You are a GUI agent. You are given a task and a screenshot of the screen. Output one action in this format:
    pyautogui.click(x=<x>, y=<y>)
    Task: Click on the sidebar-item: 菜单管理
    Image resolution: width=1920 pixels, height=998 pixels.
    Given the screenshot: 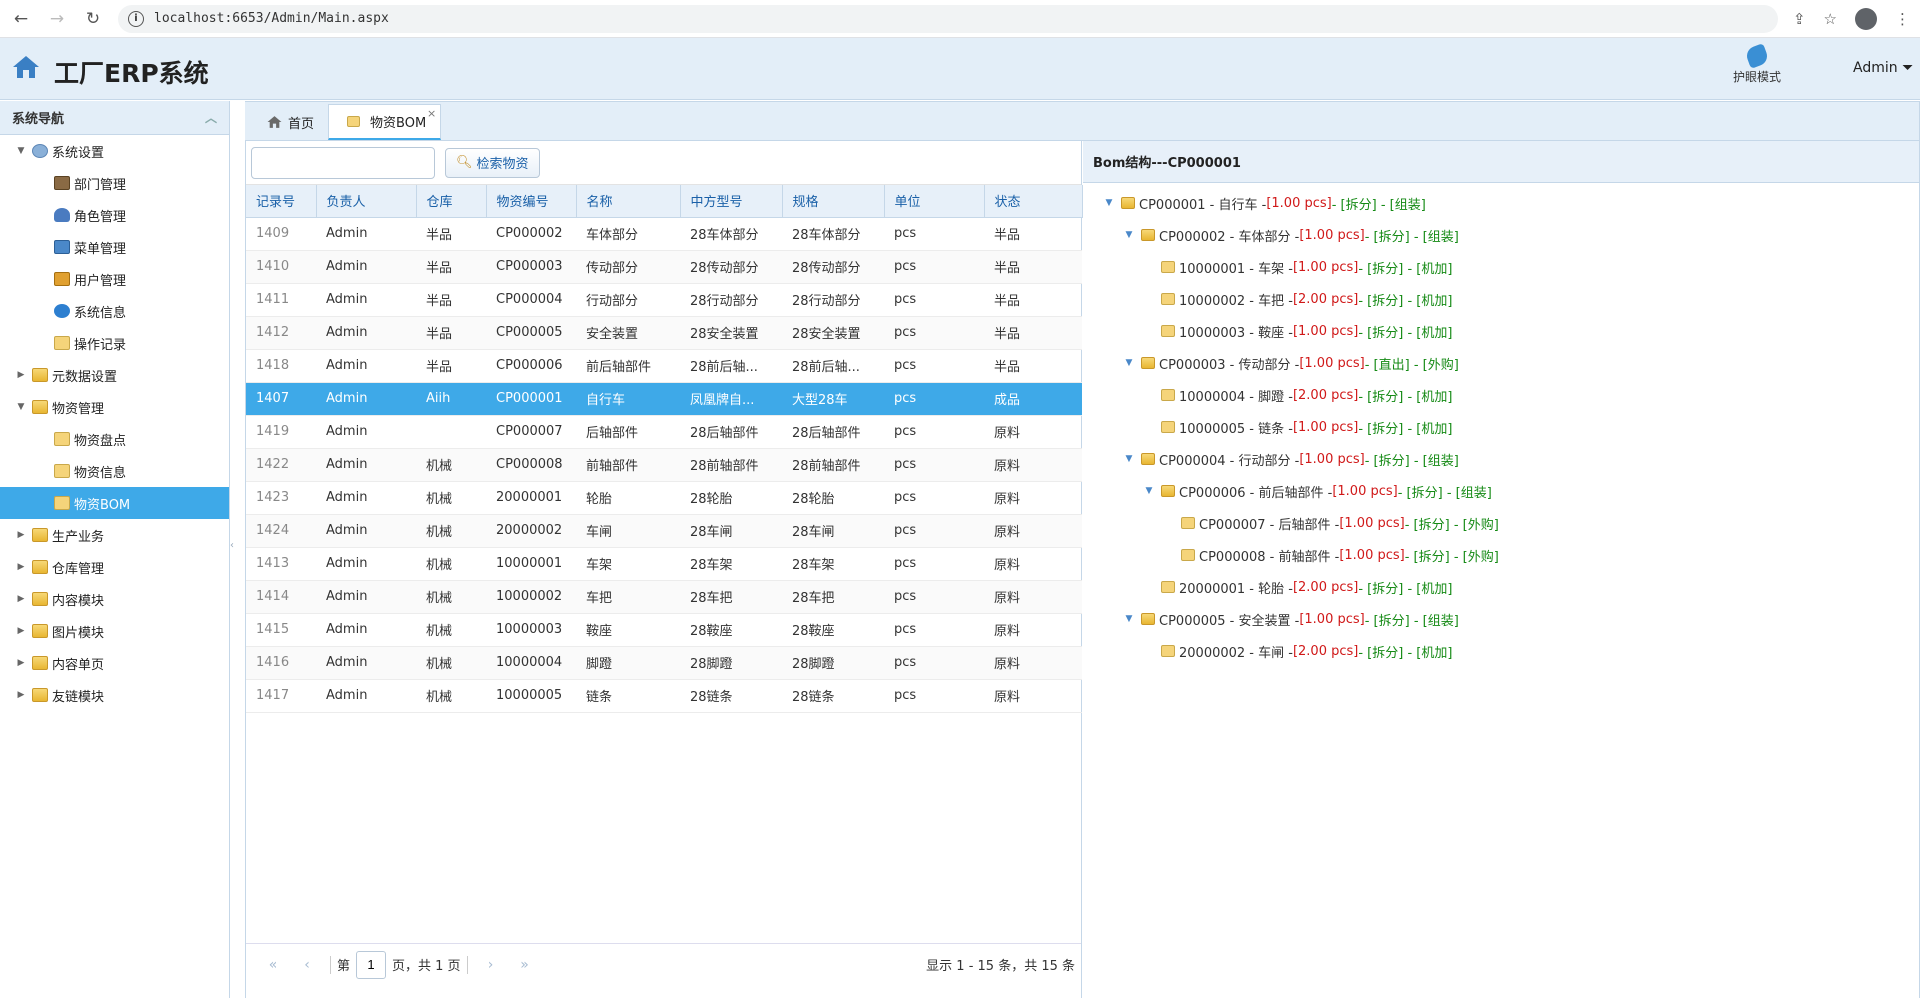 What is the action you would take?
    pyautogui.click(x=114, y=247)
    